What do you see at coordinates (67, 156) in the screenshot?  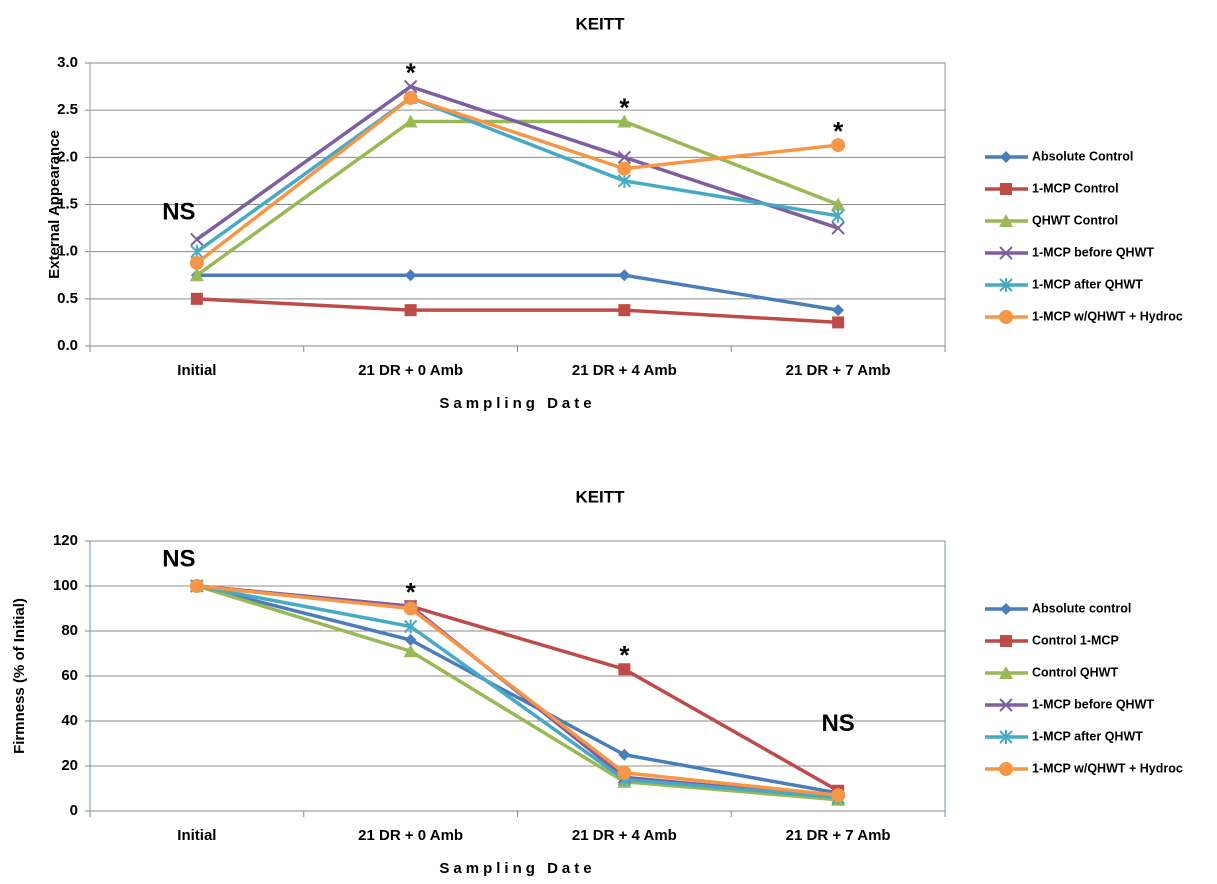 I see `y-tick-label: 2.0` at bounding box center [67, 156].